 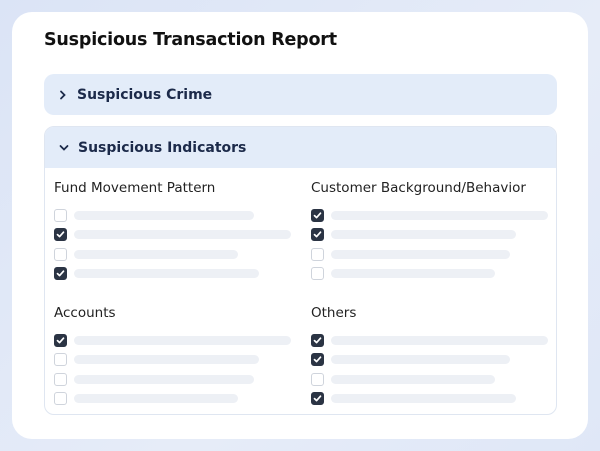 I want to click on group-customer-background-behavior: Customer Background/Behavior, so click(x=431, y=230).